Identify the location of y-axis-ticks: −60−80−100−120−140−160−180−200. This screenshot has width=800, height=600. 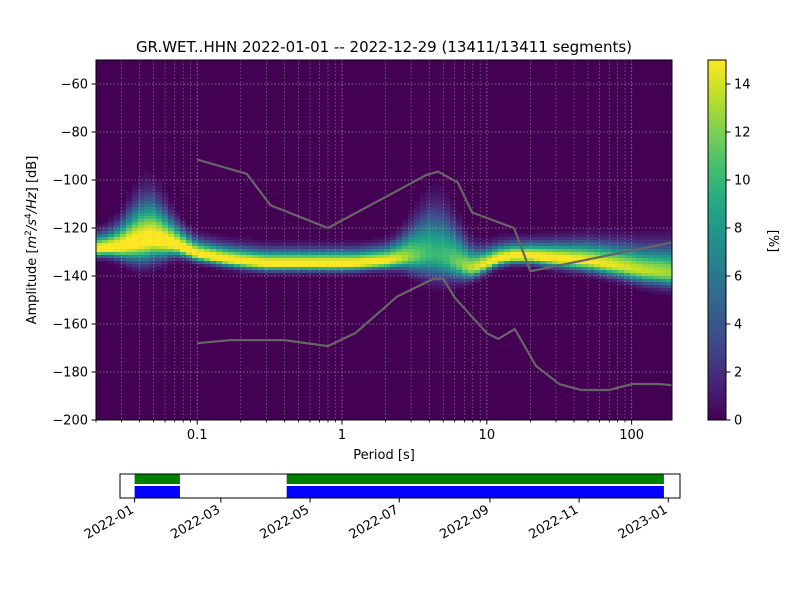
(74, 253).